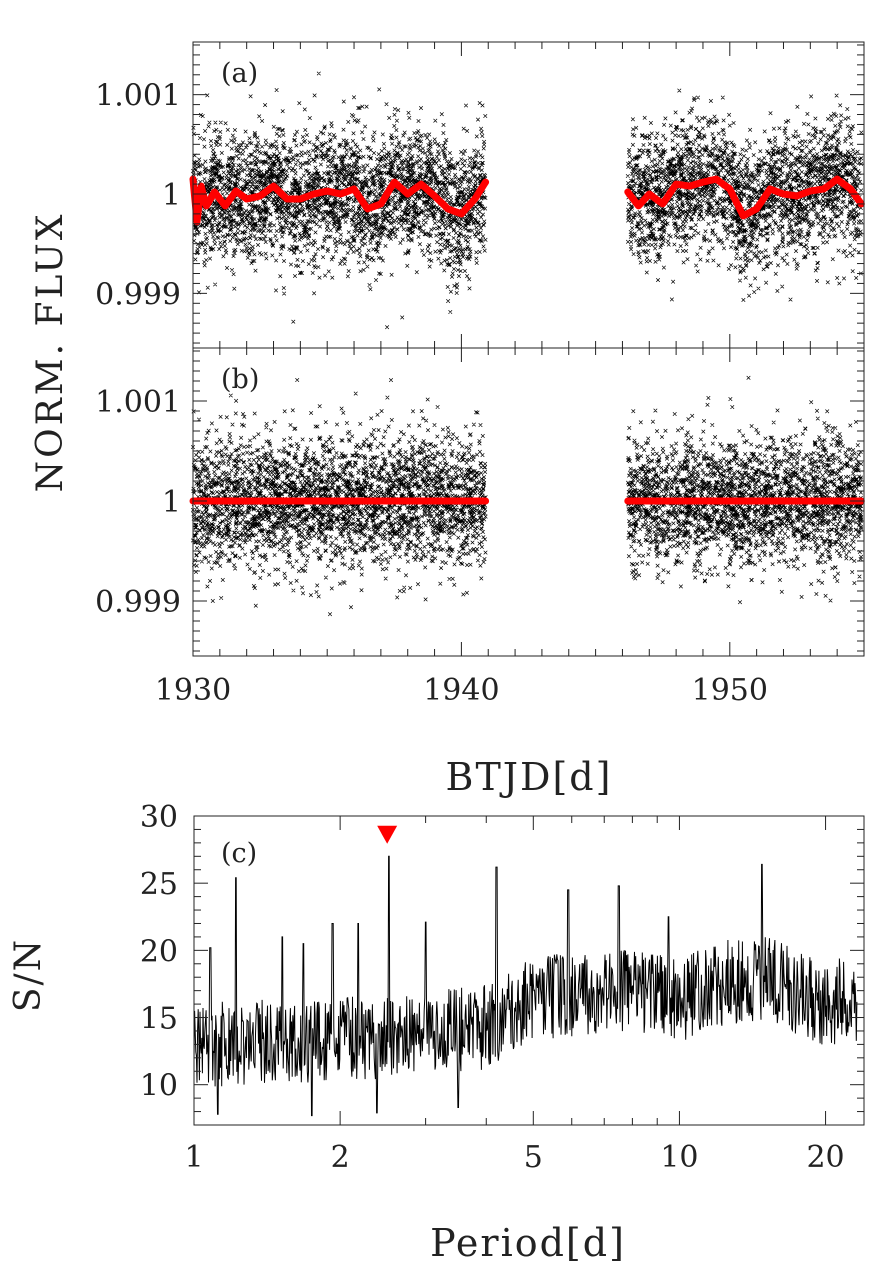 The image size is (883, 1280). Describe the element at coordinates (528, 1243) in the screenshot. I see `period-axis-label: Period[d]` at that location.